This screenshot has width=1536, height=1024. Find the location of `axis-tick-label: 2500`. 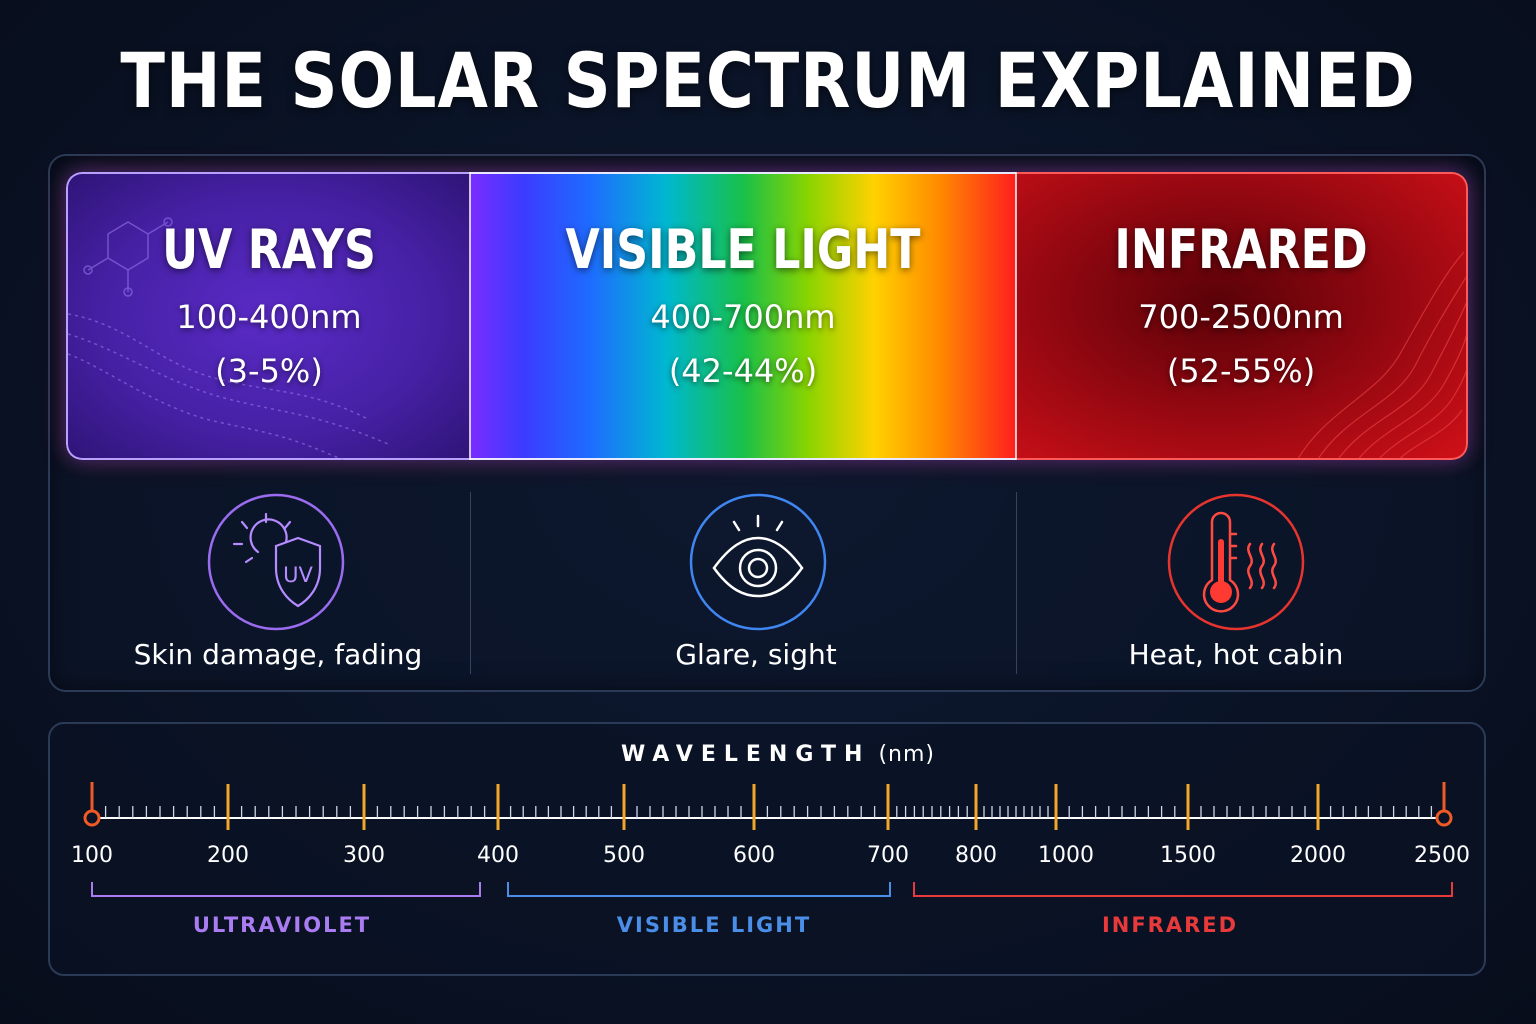

axis-tick-label: 2500 is located at coordinates (1442, 855).